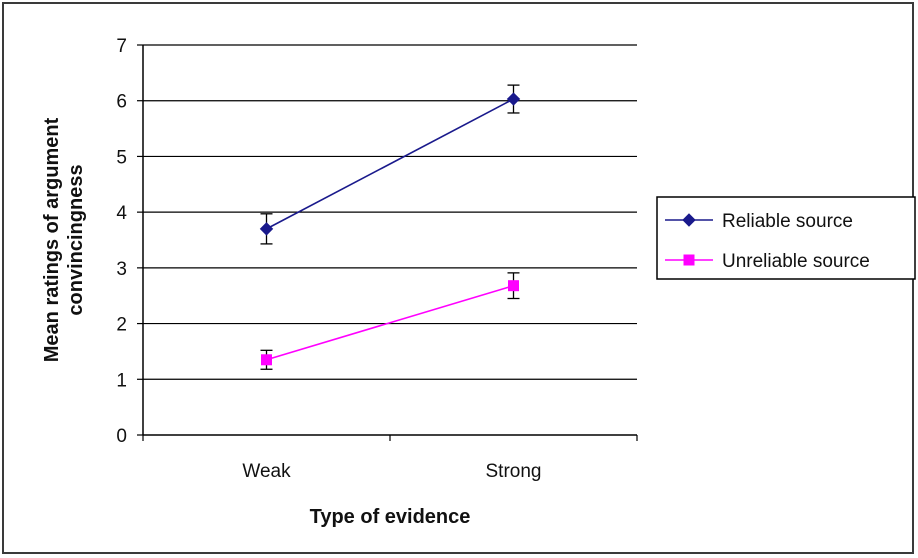 The width and height of the screenshot is (918, 558). I want to click on x-tick-labels: Weak Strong, so click(390, 458).